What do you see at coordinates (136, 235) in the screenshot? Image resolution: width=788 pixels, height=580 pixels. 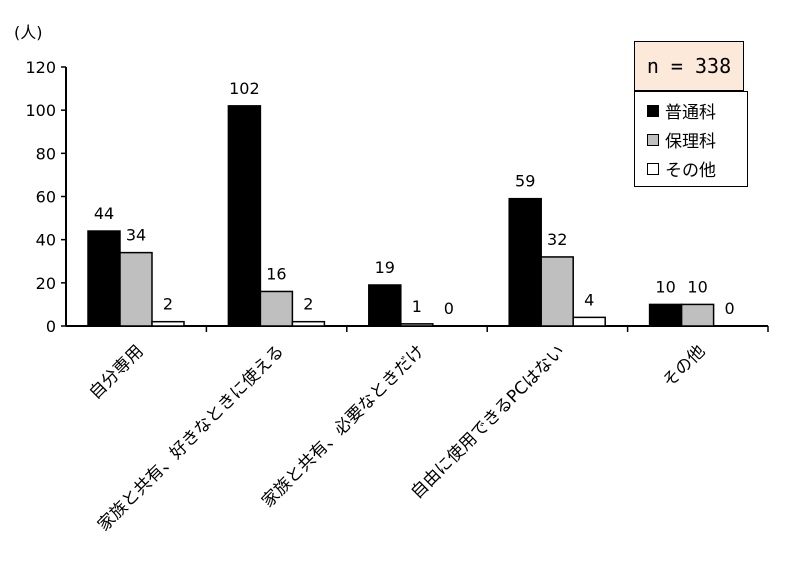 I see `data-label-0-1: 34` at bounding box center [136, 235].